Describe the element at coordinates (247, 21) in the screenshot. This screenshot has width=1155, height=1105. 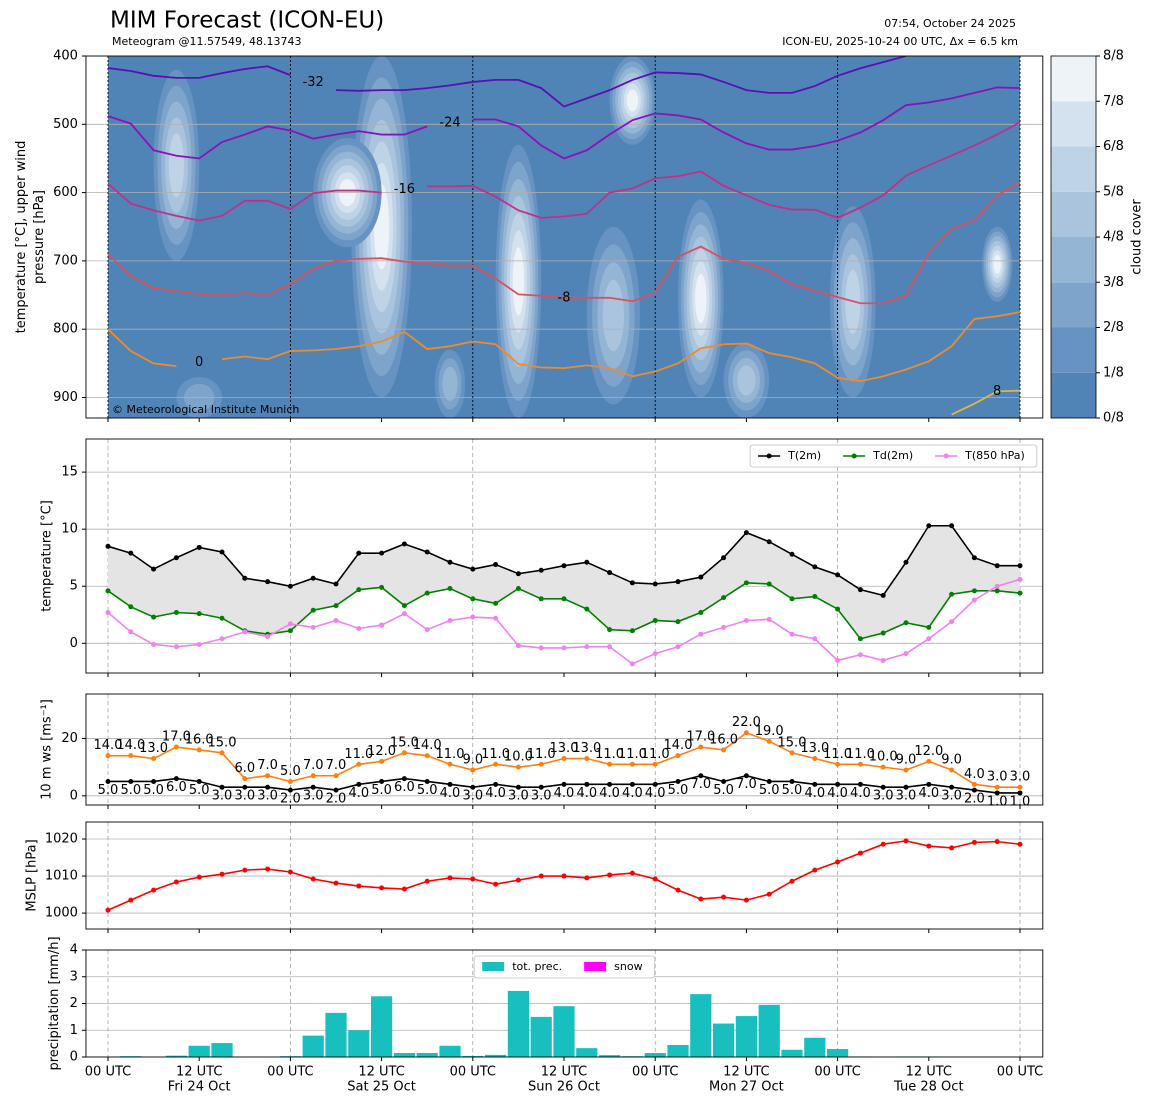
I see `title: MIM Forecast (ICON-EU)` at that location.